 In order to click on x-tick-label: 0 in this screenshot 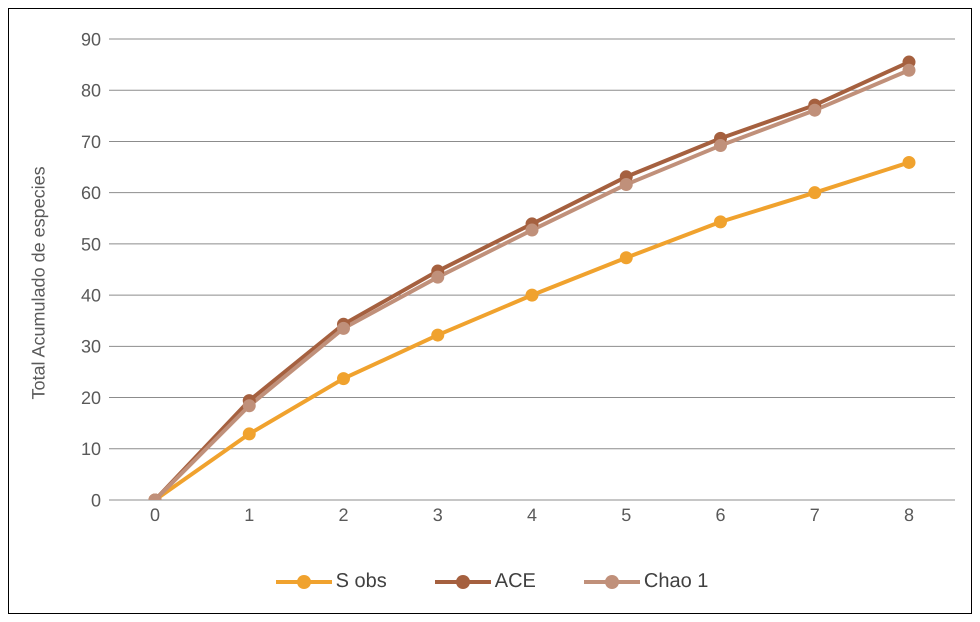, I will do `click(155, 514)`.